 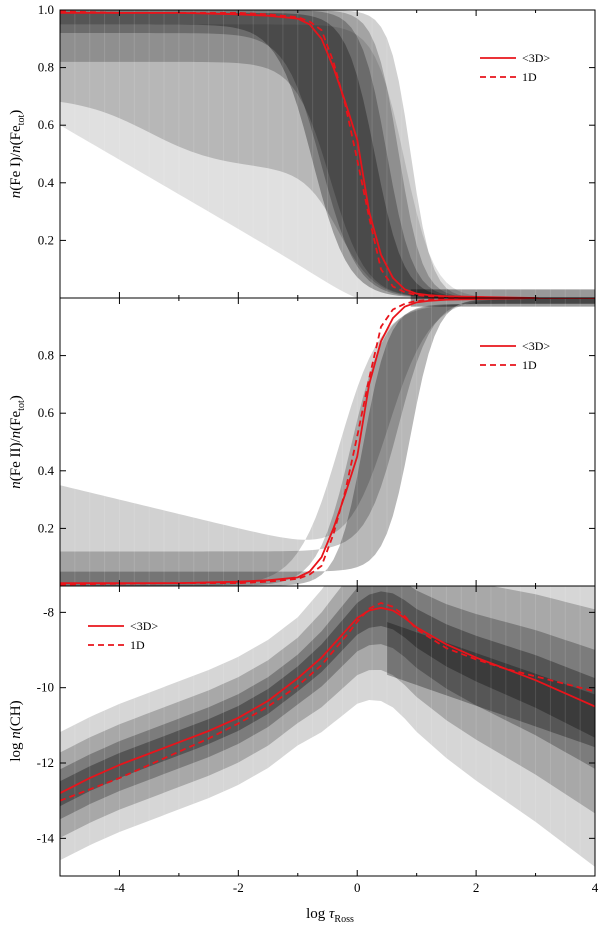 I want to click on x-axis-label: log τRoss, so click(x=330, y=915).